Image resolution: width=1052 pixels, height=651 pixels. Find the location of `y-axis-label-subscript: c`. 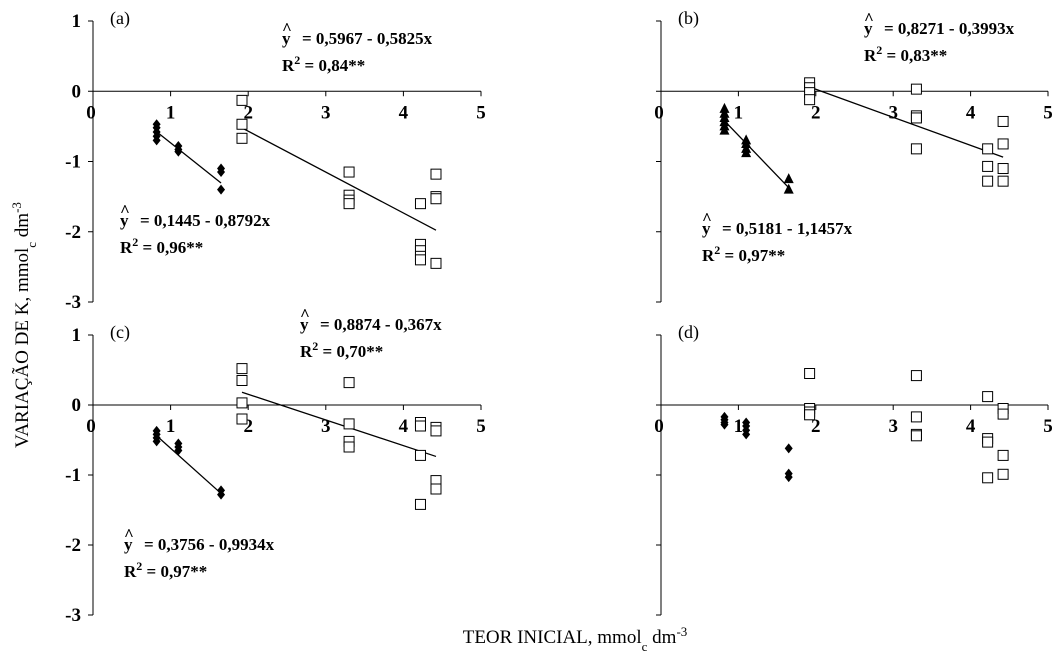

y-axis-label-subscript: c is located at coordinates (31, 245).